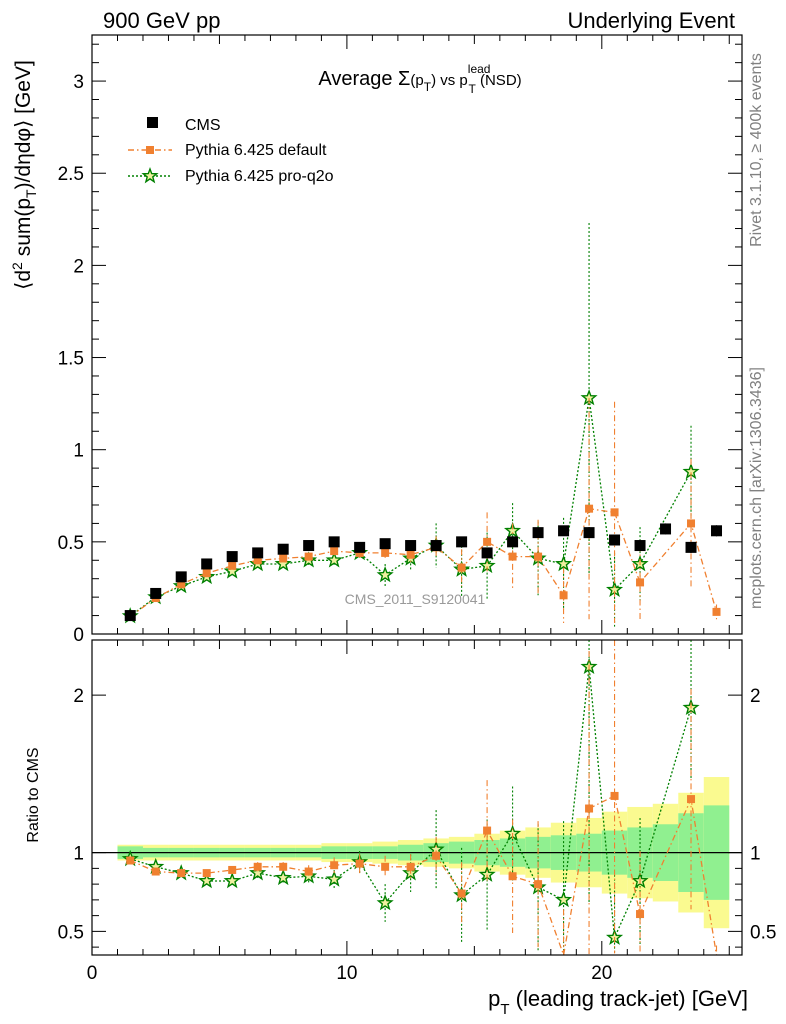 The image size is (786, 1024). I want to click on y-tick-label-main: 1.5, so click(71, 359).